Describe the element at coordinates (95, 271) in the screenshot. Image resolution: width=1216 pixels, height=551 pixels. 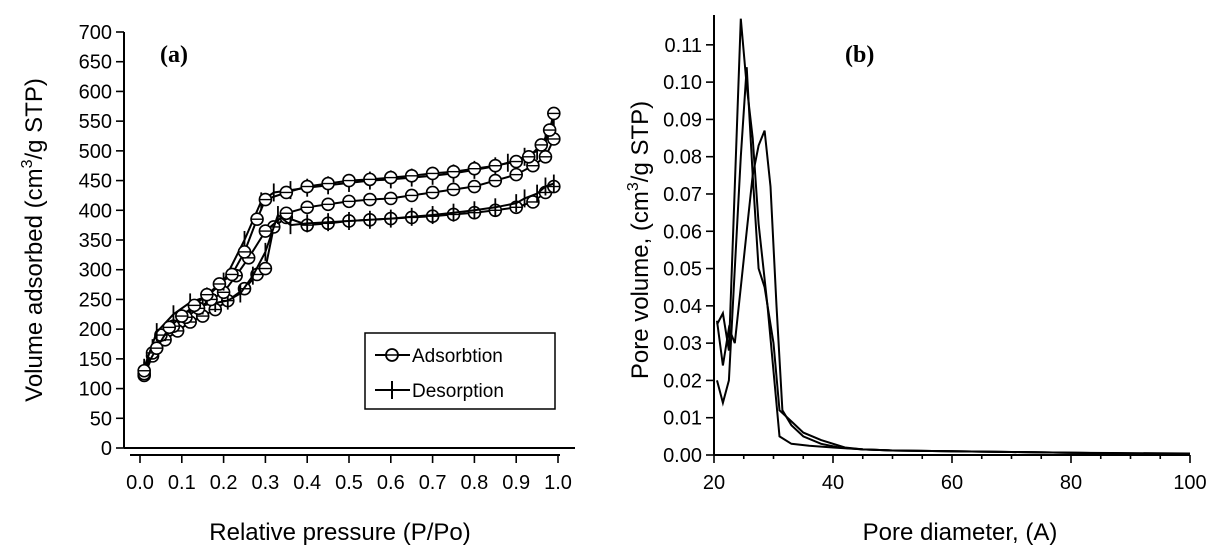
I see `chart-a-y-tick-label: 300` at that location.